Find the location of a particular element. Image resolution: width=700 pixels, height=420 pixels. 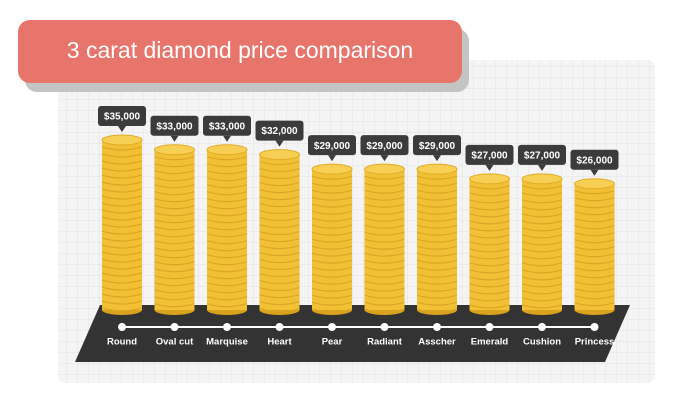

title-banner is located at coordinates (240, 51).